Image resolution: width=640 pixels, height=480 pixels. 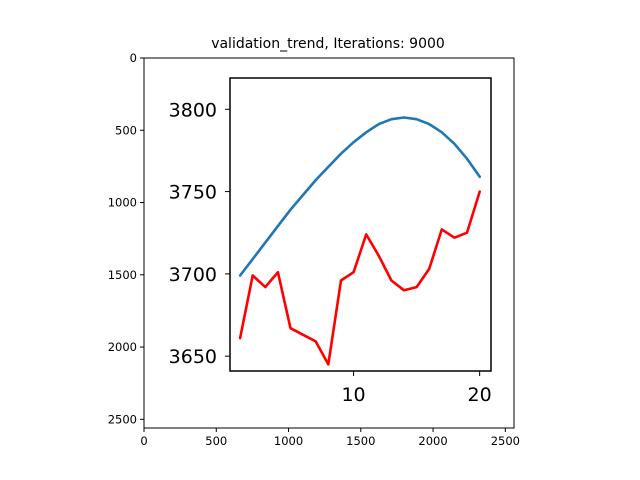 I want to click on outer-x-tick-label: 1000, so click(x=288, y=441).